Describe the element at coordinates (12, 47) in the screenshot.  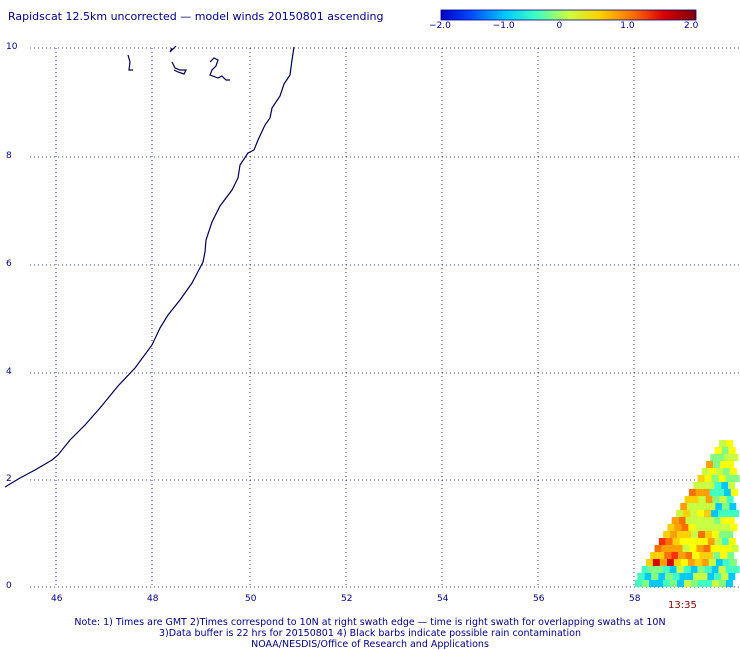
I see `latitude-label: 10` at that location.